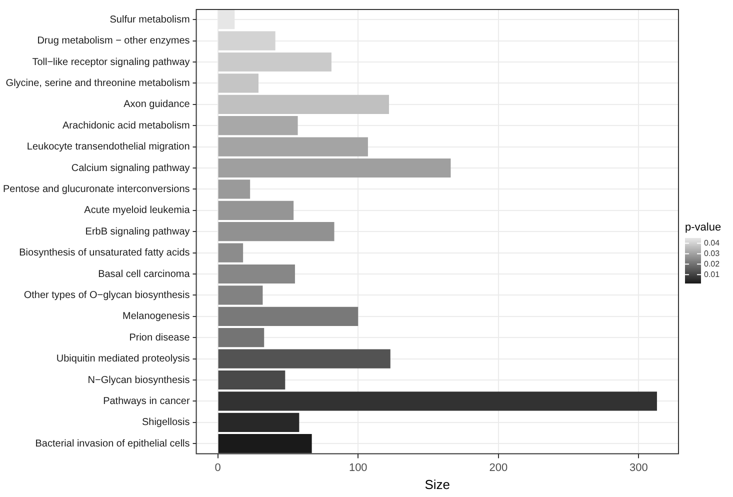 The width and height of the screenshot is (733, 497). I want to click on x-tick-label: 0, so click(217, 468).